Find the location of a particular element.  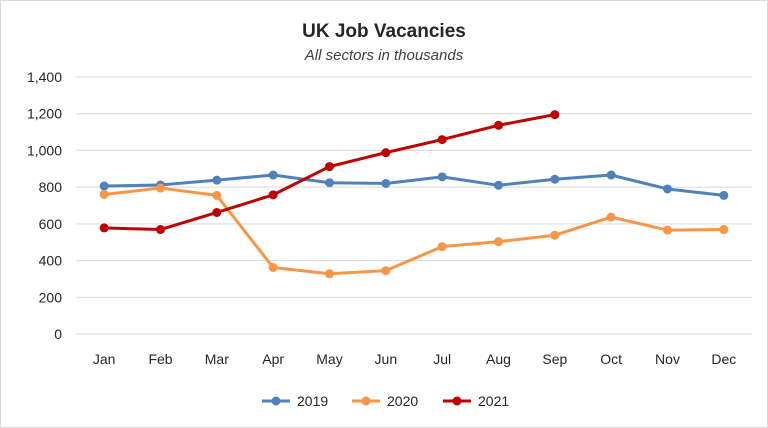

legend-label-2020: 2020 is located at coordinates (402, 401).